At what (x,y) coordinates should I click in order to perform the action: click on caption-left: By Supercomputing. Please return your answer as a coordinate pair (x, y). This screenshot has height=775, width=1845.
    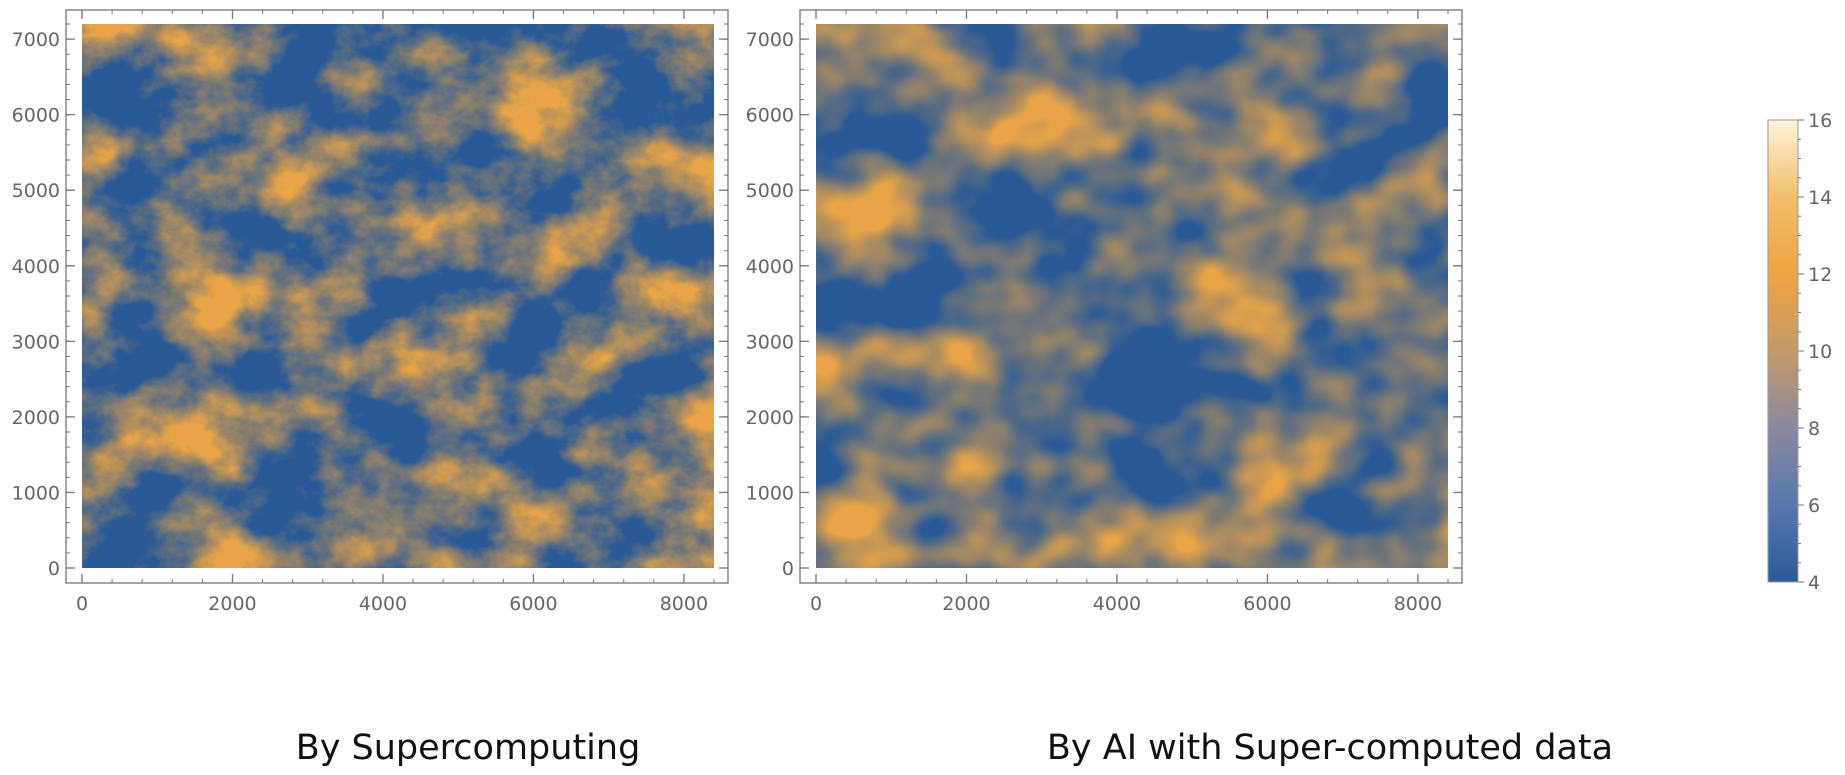
    Looking at the image, I should click on (468, 748).